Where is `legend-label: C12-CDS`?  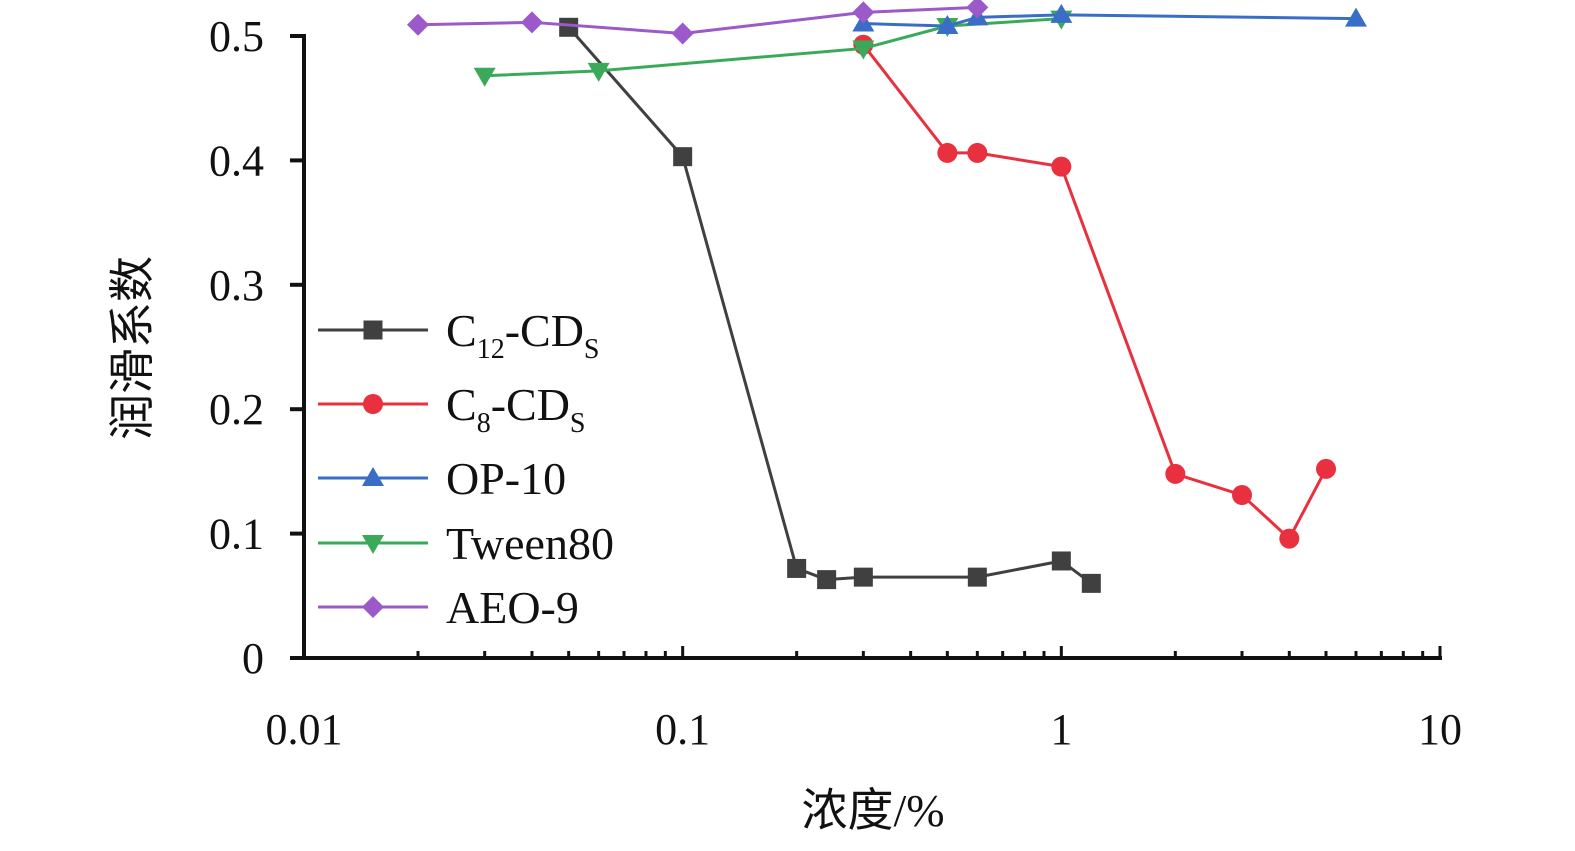
legend-label: C12-CDS is located at coordinates (523, 335).